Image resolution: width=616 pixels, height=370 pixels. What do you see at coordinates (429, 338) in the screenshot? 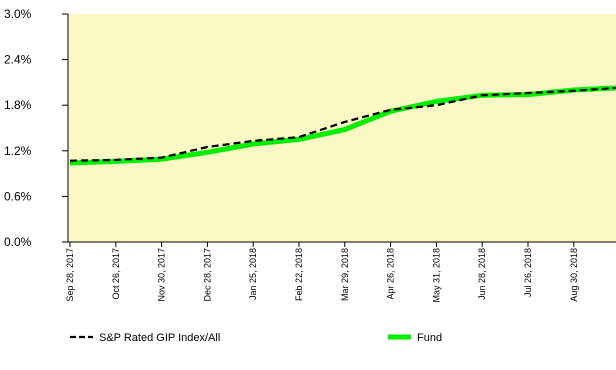
I see `legend-label-fund: Fund` at bounding box center [429, 338].